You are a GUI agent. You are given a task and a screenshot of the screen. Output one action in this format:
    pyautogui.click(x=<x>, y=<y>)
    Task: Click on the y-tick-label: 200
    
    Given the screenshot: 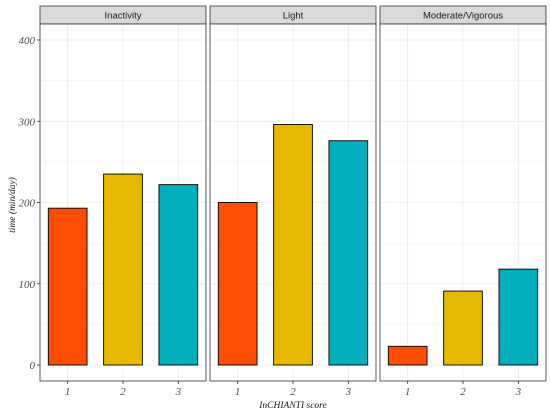 What is the action you would take?
    pyautogui.click(x=27, y=204)
    